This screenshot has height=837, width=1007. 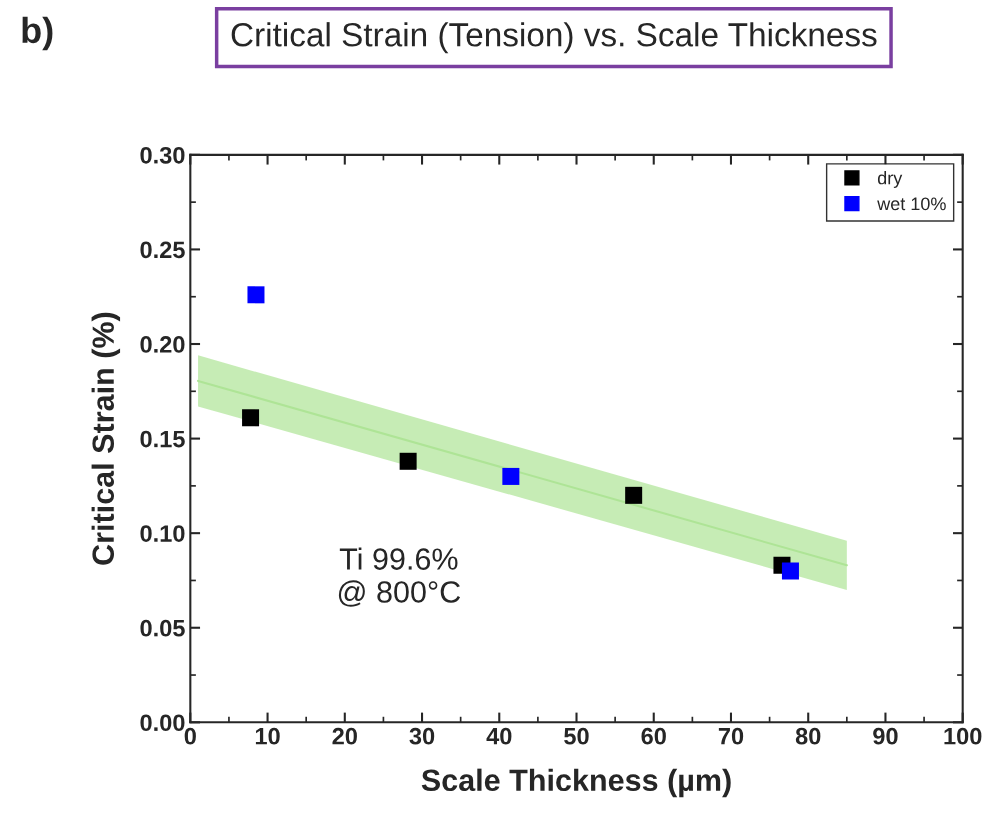 What do you see at coordinates (162, 533) in the screenshot?
I see `y-tick-label: 0.10` at bounding box center [162, 533].